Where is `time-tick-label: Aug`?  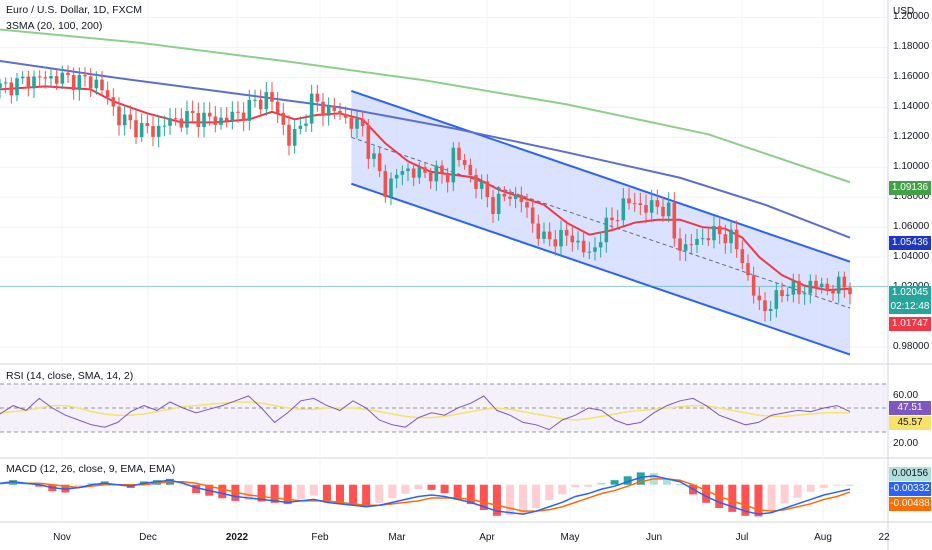
time-tick-label: Aug is located at coordinates (823, 537).